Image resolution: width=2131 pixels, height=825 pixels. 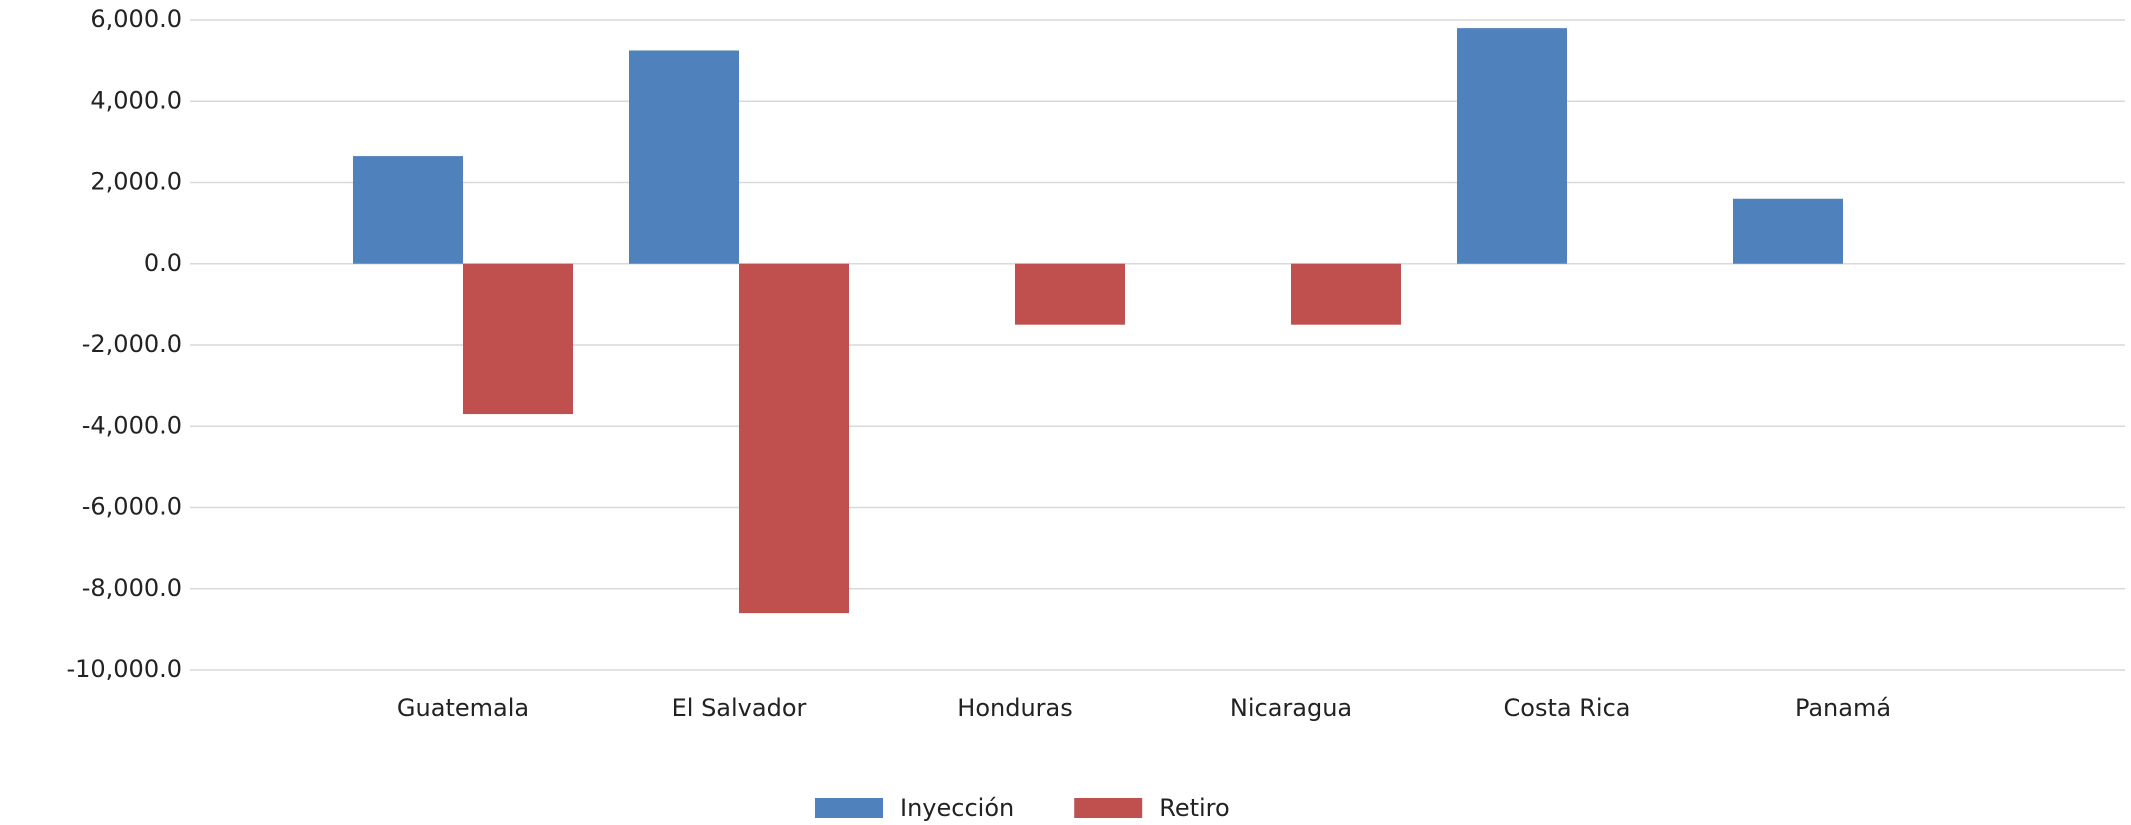 I want to click on y-tick-label: -8,000.0, so click(x=132, y=588).